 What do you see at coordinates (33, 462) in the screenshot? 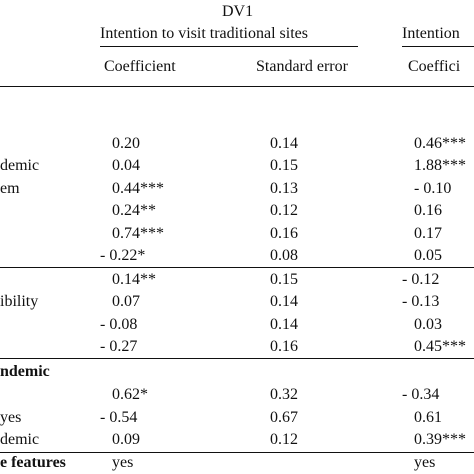
I see `row-label: e features` at bounding box center [33, 462].